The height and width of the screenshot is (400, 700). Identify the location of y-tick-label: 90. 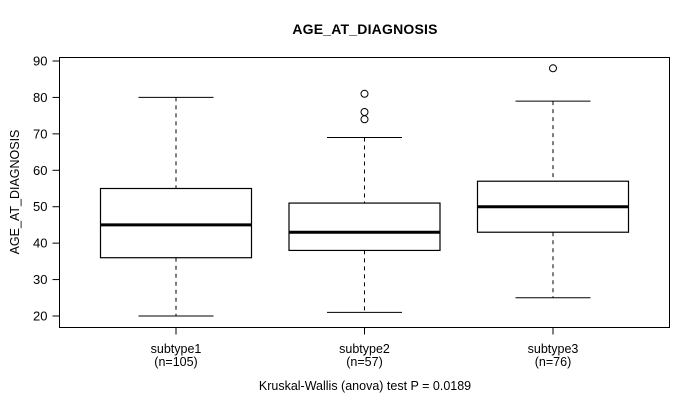
(40, 61).